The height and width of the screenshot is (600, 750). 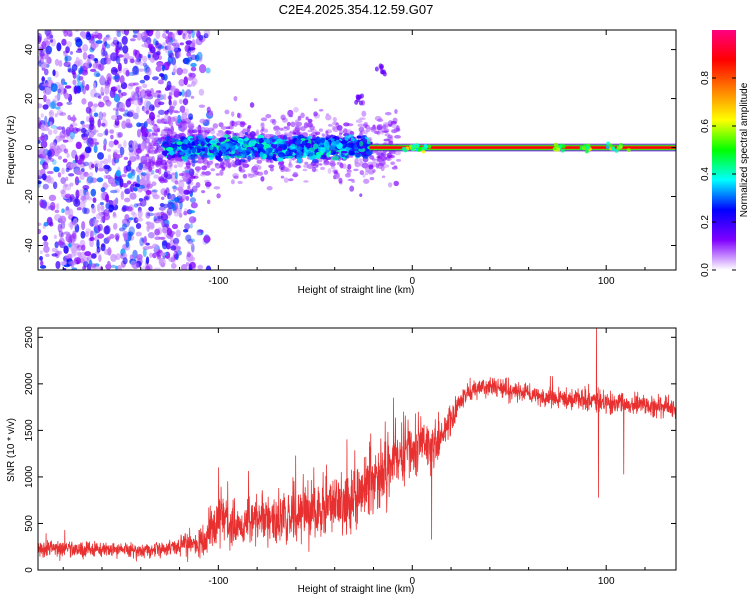 What do you see at coordinates (29, 196) in the screenshot?
I see `spectrogram-y-tick-label: -20` at bounding box center [29, 196].